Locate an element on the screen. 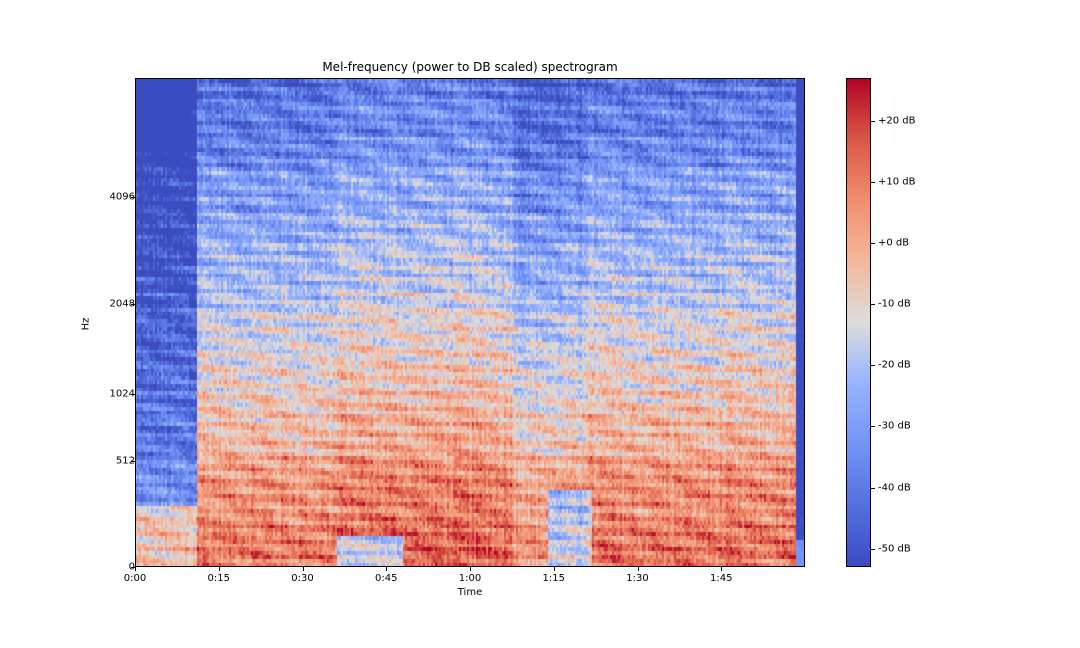 This screenshot has height=648, width=1080. y-tick-label: 2048 is located at coordinates (122, 304).